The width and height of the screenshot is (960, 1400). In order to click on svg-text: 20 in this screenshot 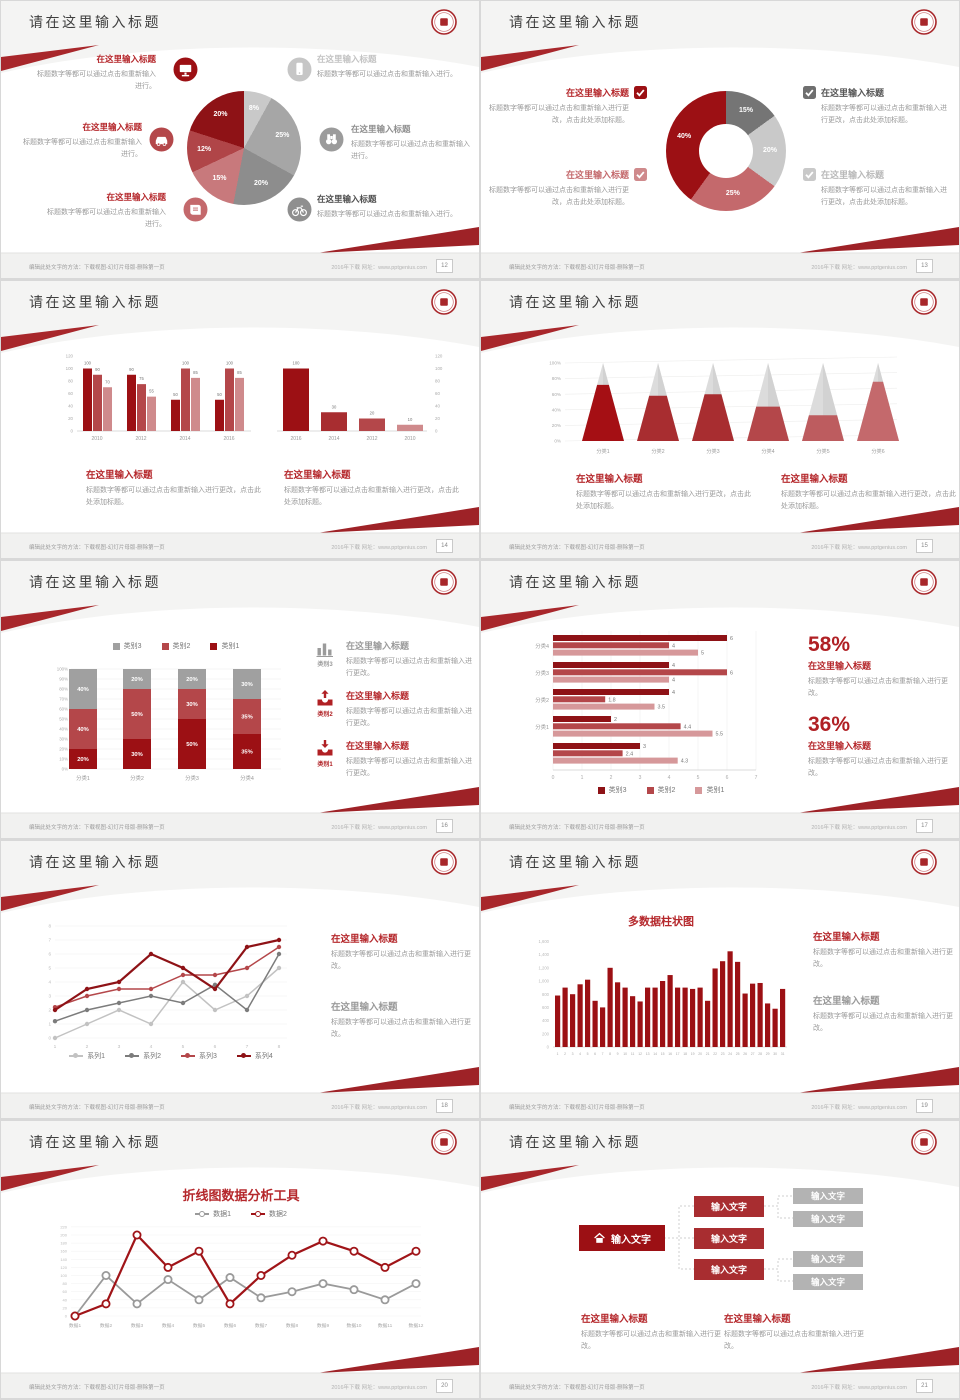, I will do `click(437, 418)`.